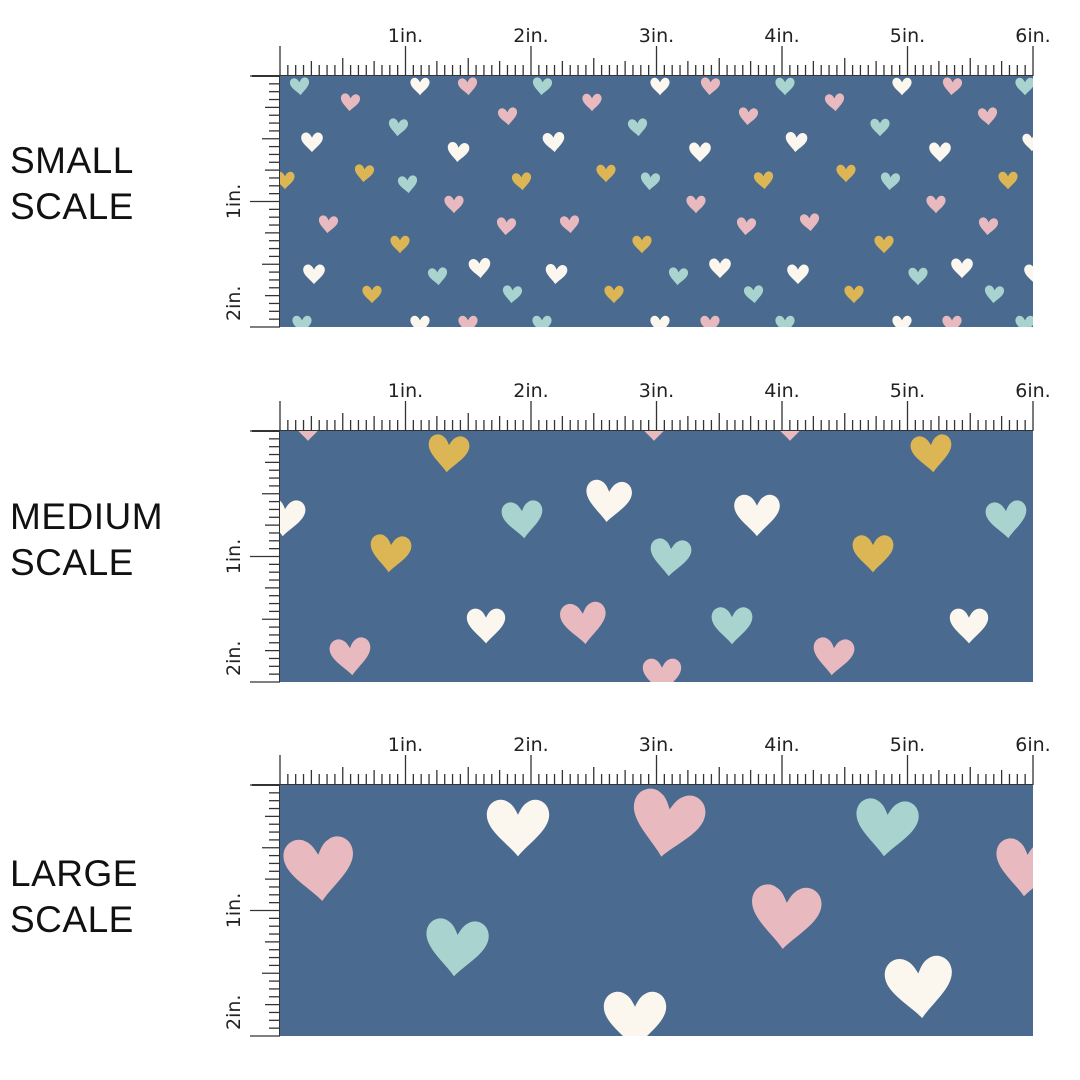 This screenshot has width=1080, height=1080. Describe the element at coordinates (405, 745) in the screenshot. I see `ruler-top-label: 1in.` at that location.